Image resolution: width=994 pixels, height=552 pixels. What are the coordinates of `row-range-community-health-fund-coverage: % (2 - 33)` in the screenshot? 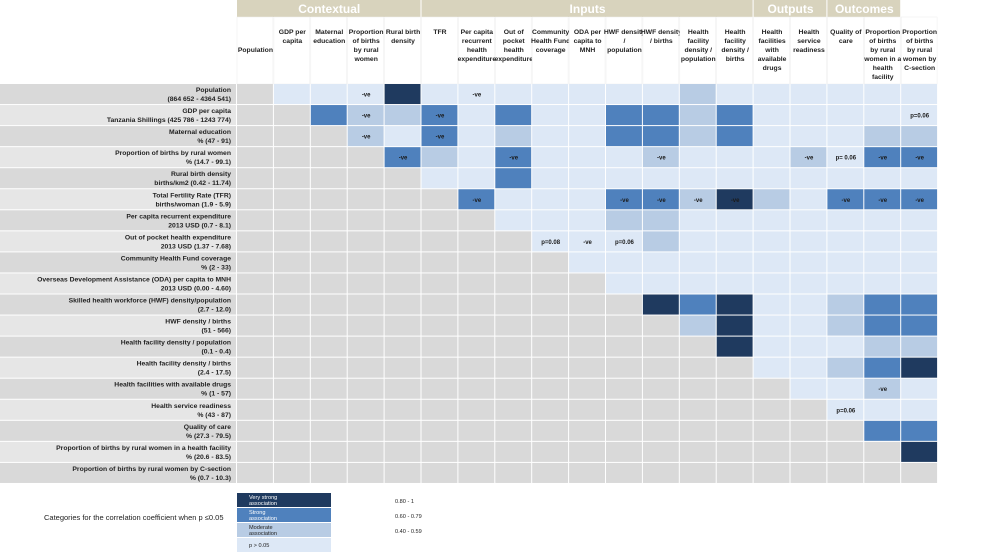 It's located at (216, 267).